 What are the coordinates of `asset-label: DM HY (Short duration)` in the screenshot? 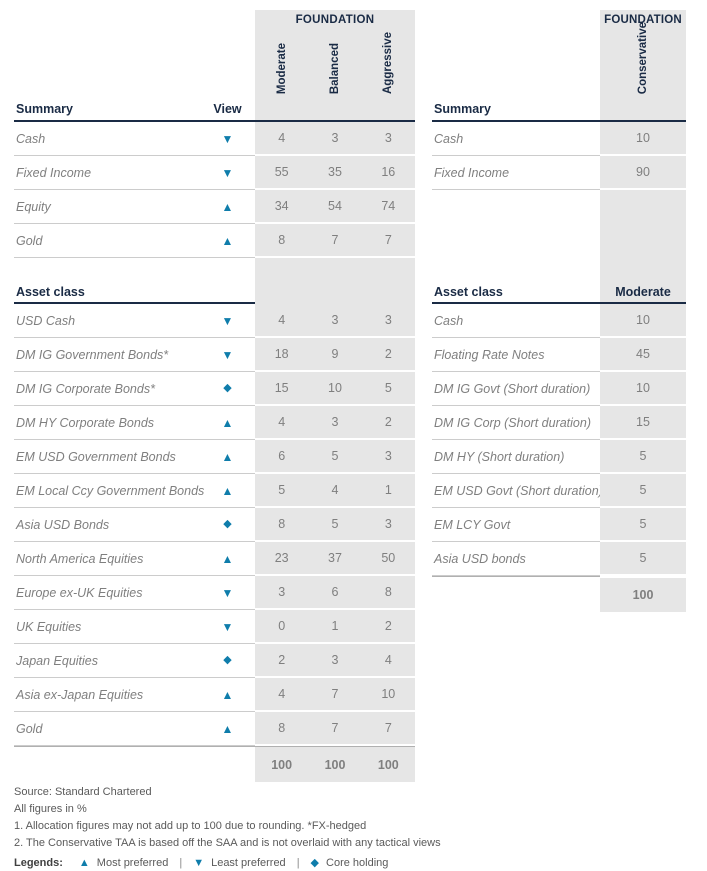 It's located at (516, 457).